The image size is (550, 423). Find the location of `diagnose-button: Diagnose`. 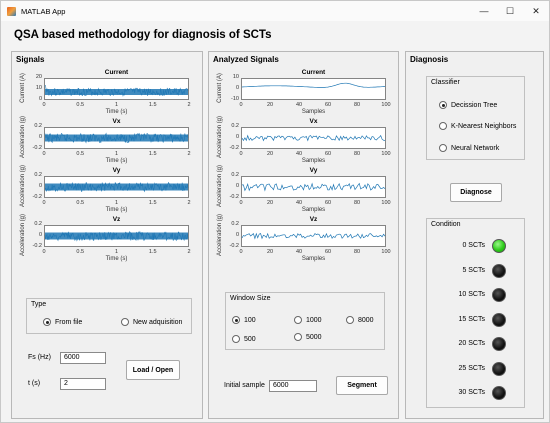

diagnose-button: Diagnose is located at coordinates (476, 192).